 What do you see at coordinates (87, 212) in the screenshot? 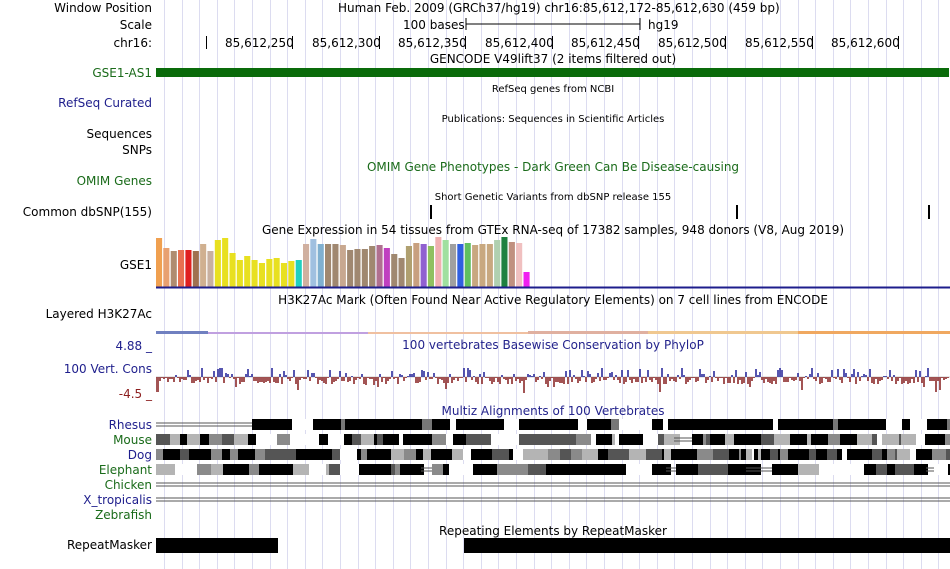
I see `dbsnp-track-label: Common dbSNP(155)` at bounding box center [87, 212].